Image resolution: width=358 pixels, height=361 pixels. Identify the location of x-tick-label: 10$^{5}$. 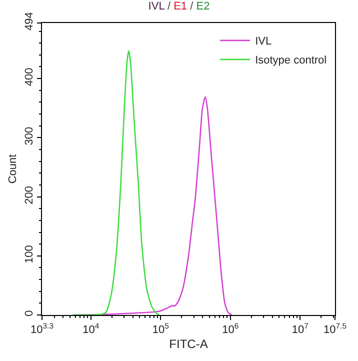
(160, 329).